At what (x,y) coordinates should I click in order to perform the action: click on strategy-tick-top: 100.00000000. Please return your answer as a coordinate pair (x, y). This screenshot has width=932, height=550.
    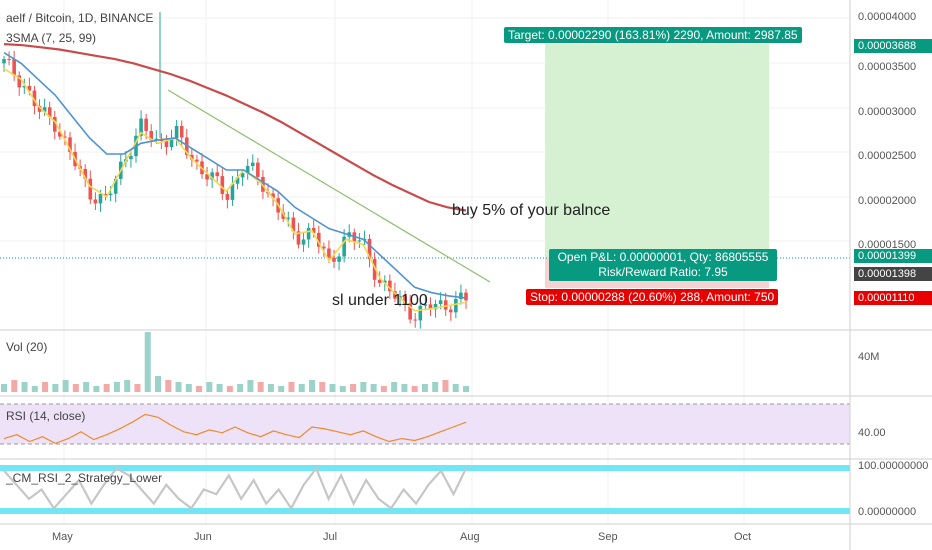
    Looking at the image, I should click on (893, 466).